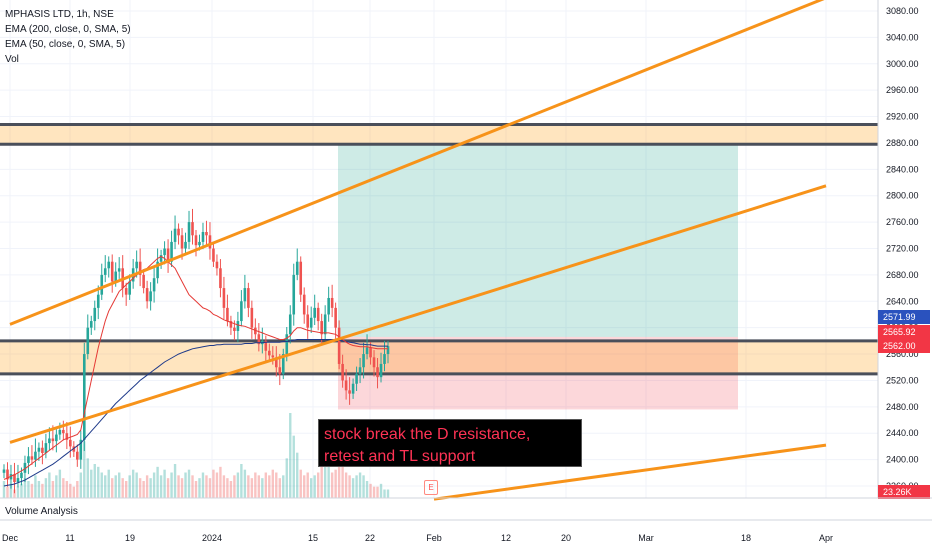  Describe the element at coordinates (439, 134) in the screenshot. I see `resistance-zone` at that location.